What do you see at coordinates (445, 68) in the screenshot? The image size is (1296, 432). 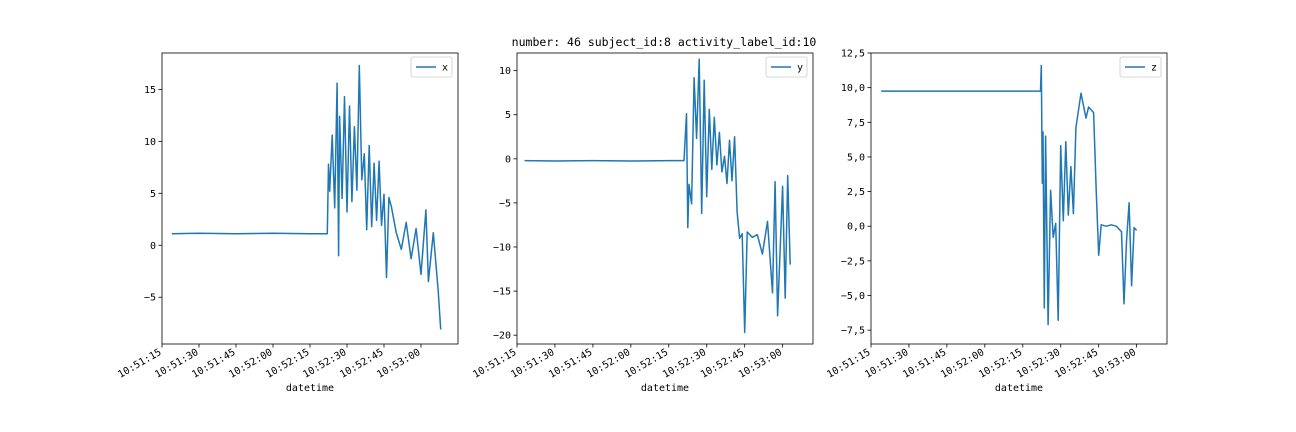 I see `legend-label: x` at bounding box center [445, 68].